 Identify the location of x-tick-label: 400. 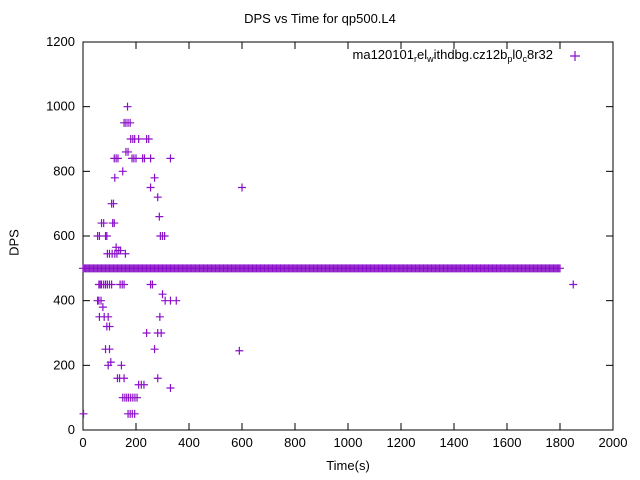
(189, 442).